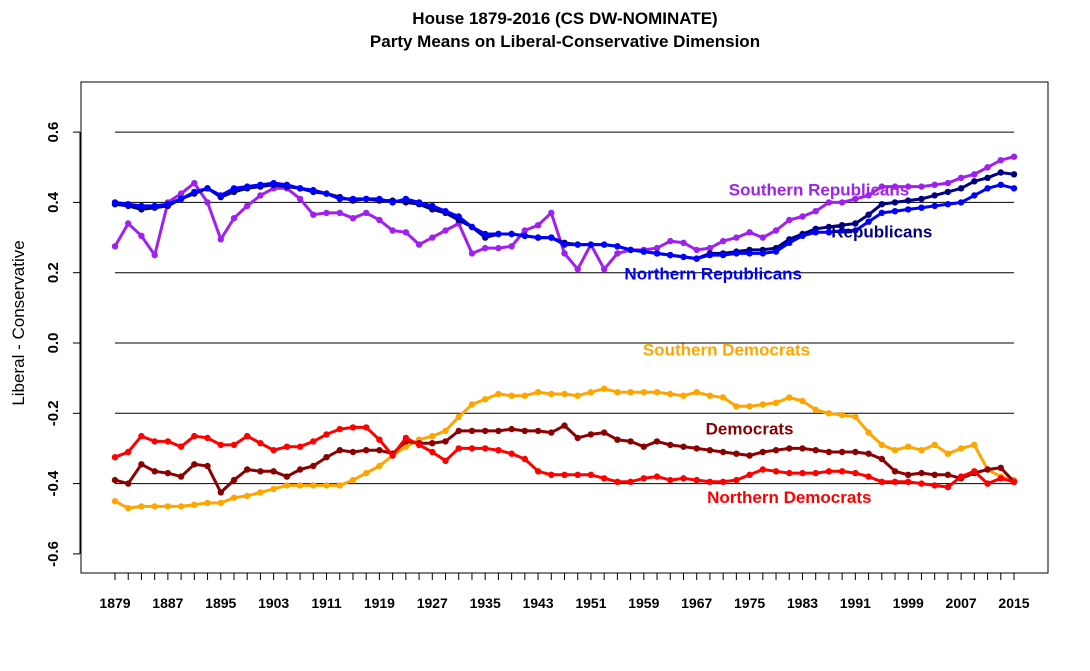 This screenshot has width=1090, height=671. What do you see at coordinates (53, 202) in the screenshot?
I see `y-tick-label: 0.4` at bounding box center [53, 202].